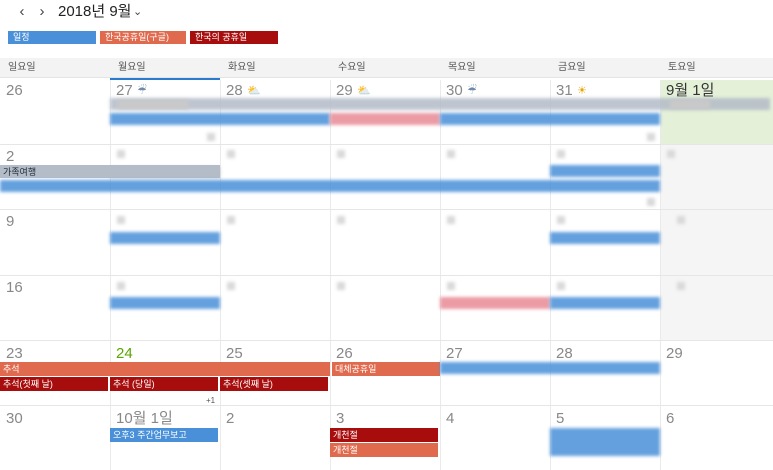 The image size is (773, 470). Describe the element at coordinates (22, 67) in the screenshot. I see `weekday-sun: 일요일` at that location.